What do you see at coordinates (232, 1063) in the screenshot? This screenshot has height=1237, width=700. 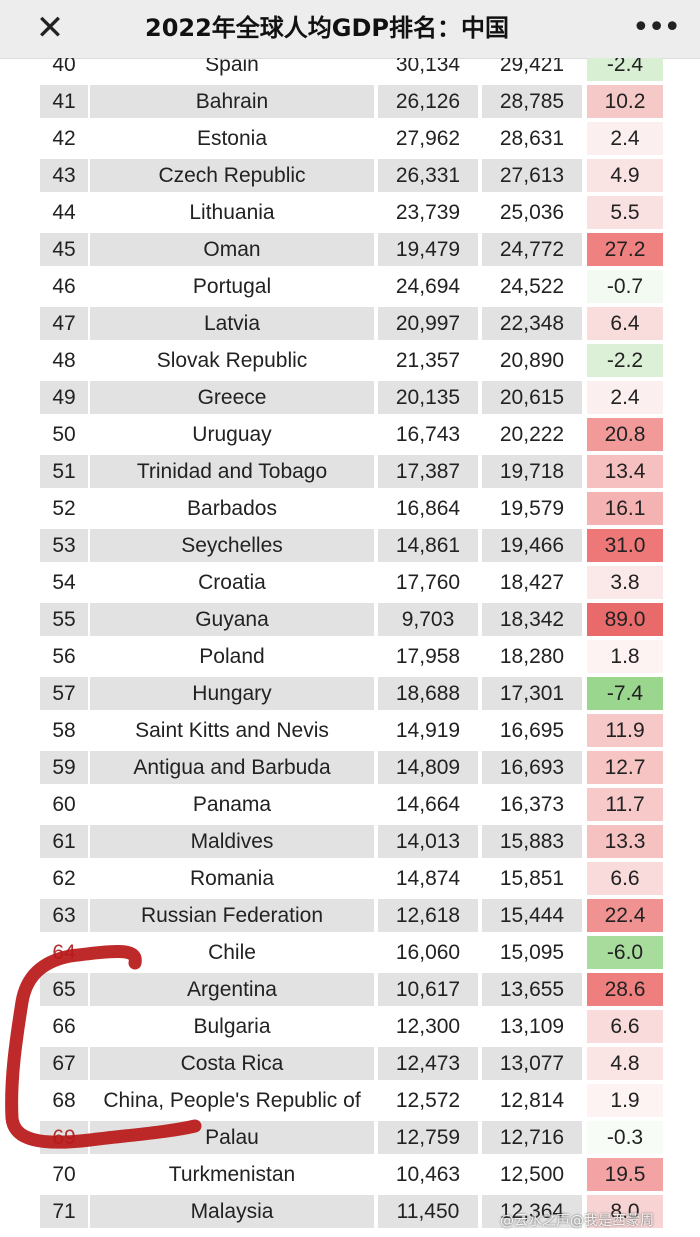 I see `country-cell: Costa Rica` at bounding box center [232, 1063].